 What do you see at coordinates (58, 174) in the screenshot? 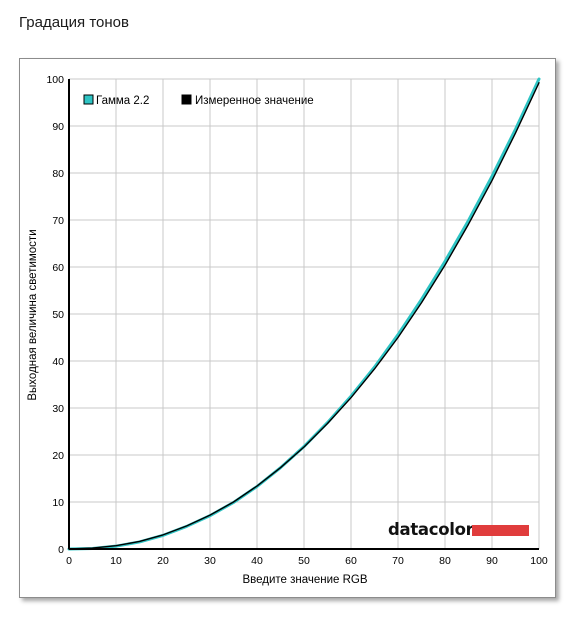
I see `y-tick-label-8: 80` at bounding box center [58, 174].